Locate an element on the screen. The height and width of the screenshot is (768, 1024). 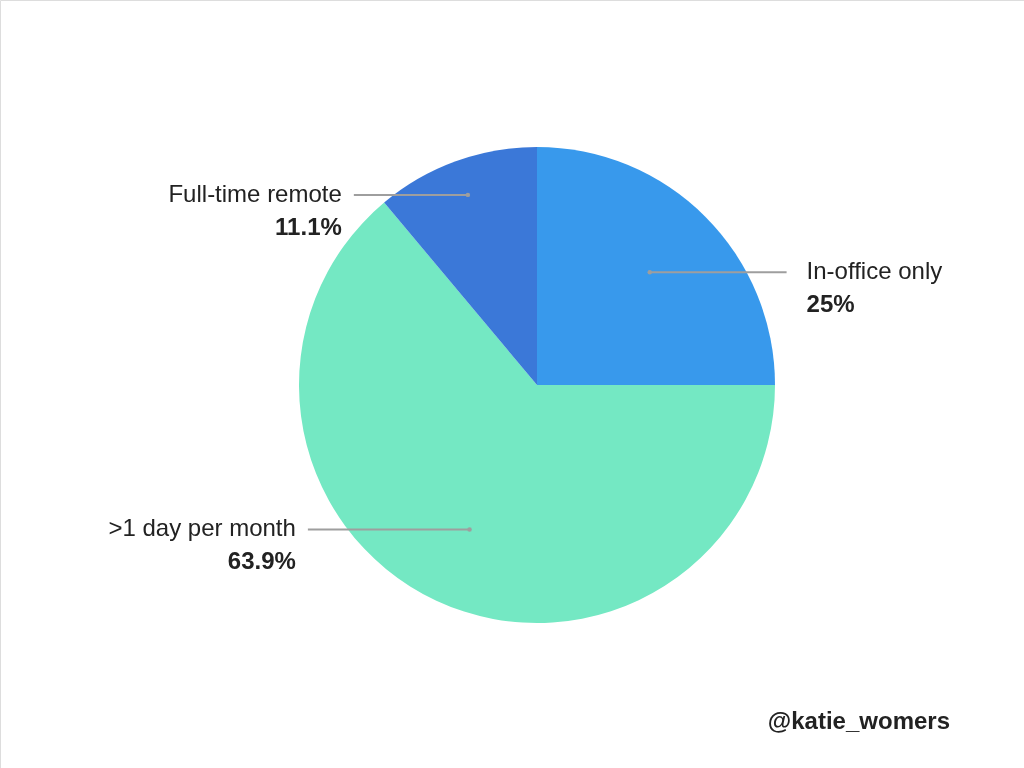
slice-label: In-office only is located at coordinates (874, 271).